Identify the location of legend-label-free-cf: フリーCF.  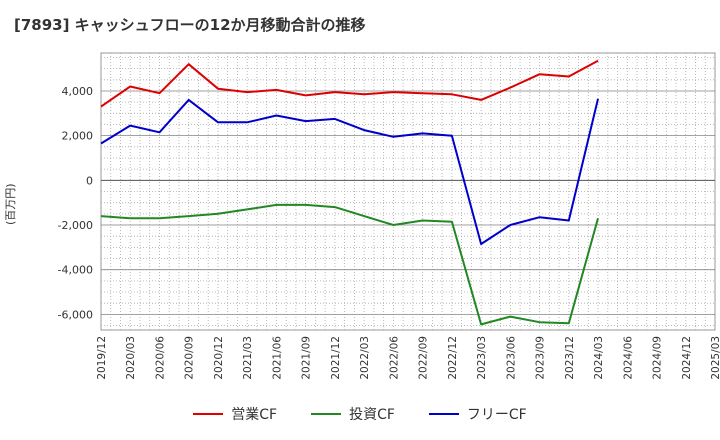
(496, 415).